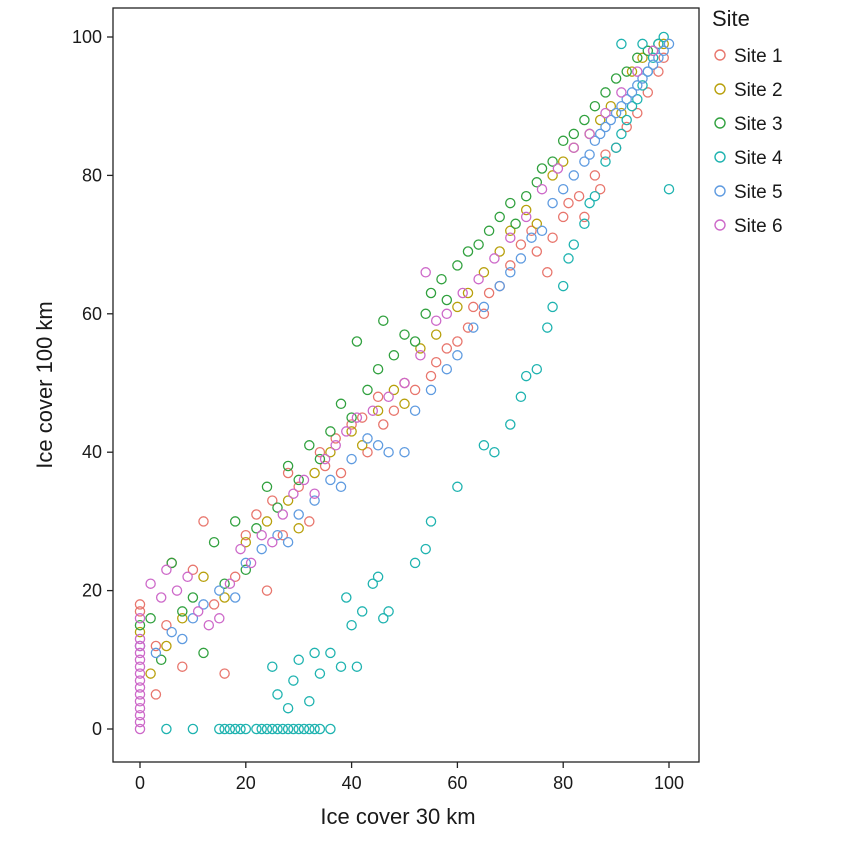 Image resolution: width=844 pixels, height=850 pixels. What do you see at coordinates (758, 192) in the screenshot?
I see `legend-label-site-5: Site 5` at bounding box center [758, 192].